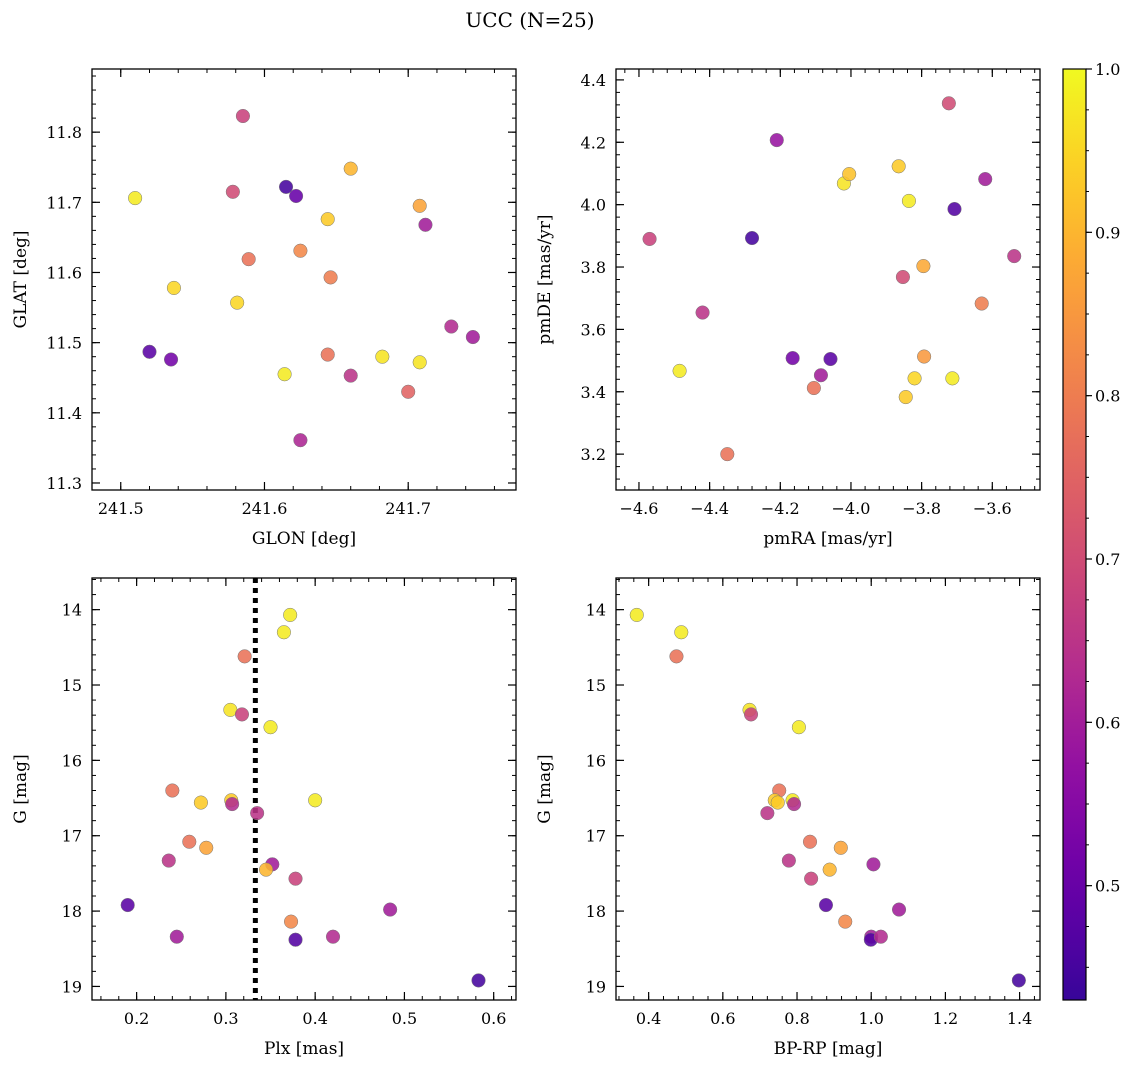 Image resolution: width=1136 pixels, height=1068 pixels. What do you see at coordinates (921, 508) in the screenshot?
I see `x-tick-label: −3.8` at bounding box center [921, 508].